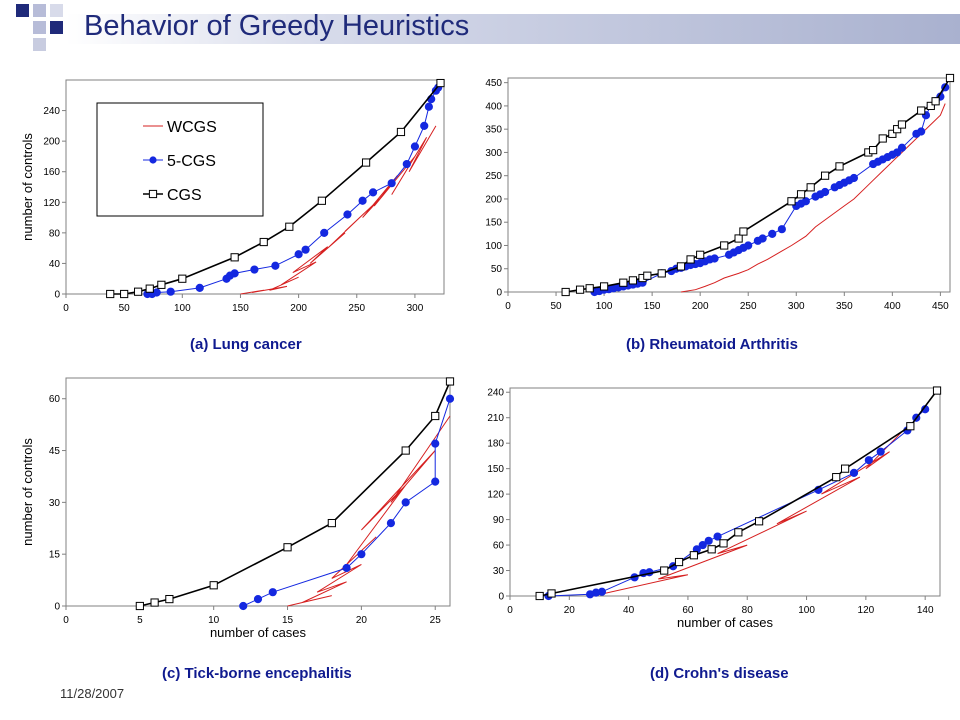  I want to click on y-tick-label: 80, so click(55, 233).